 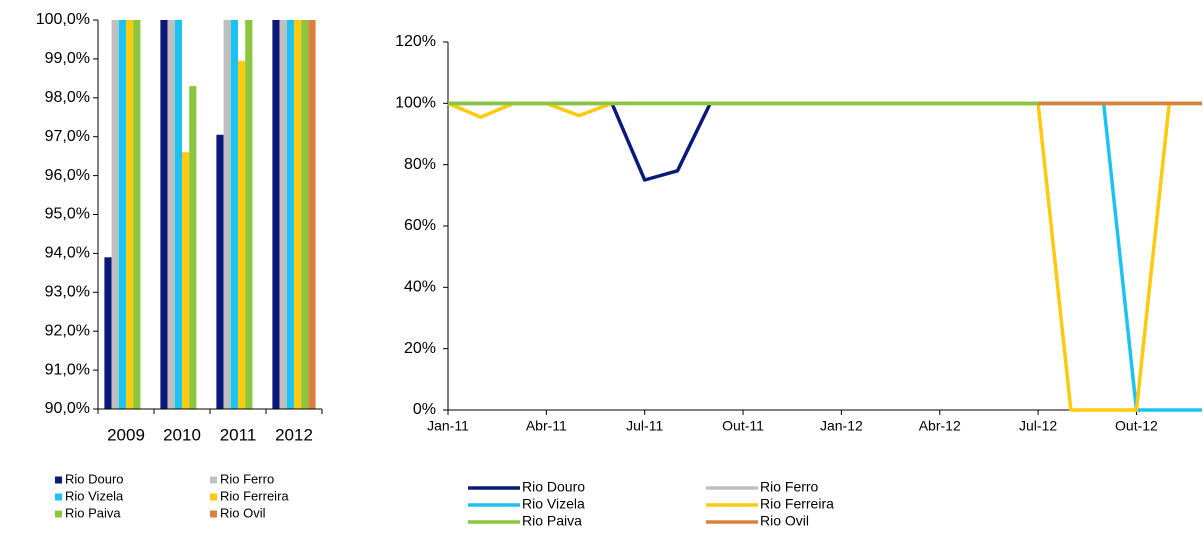 I want to click on x-tick-label: Jan-12, so click(x=841, y=426).